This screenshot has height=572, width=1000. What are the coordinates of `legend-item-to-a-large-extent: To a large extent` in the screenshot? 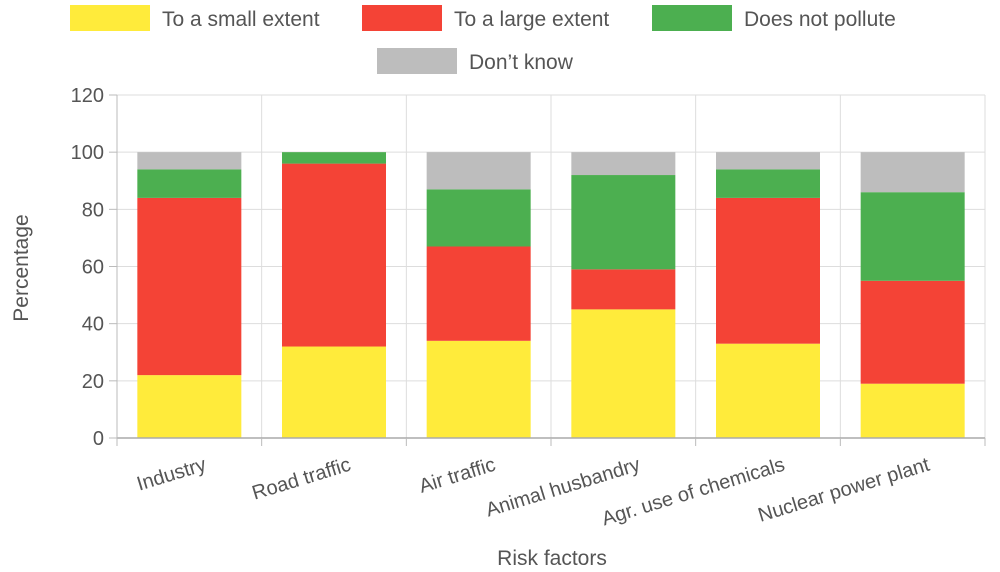 It's located at (485, 18).